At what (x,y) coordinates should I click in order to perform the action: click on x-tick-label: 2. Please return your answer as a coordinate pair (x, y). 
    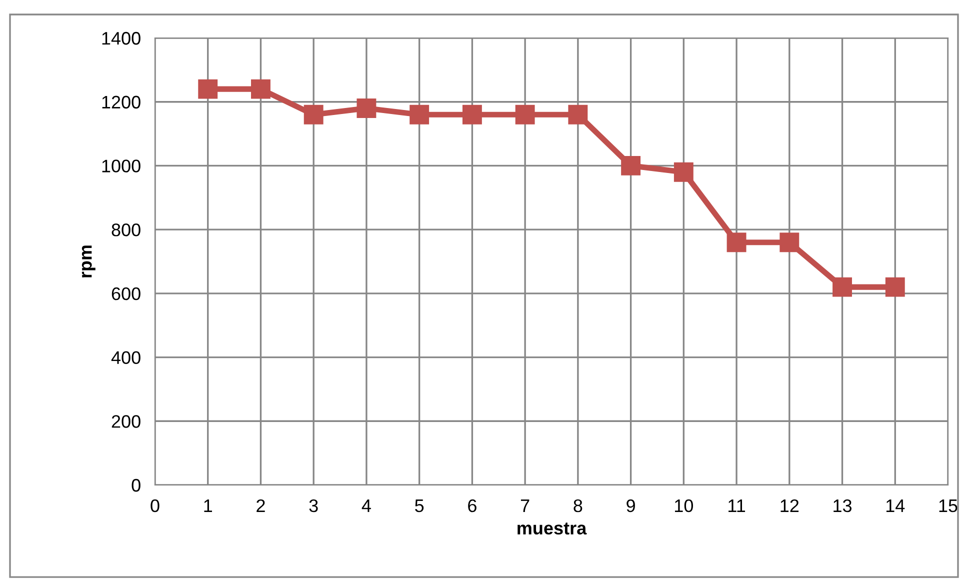
    Looking at the image, I should click on (260, 505).